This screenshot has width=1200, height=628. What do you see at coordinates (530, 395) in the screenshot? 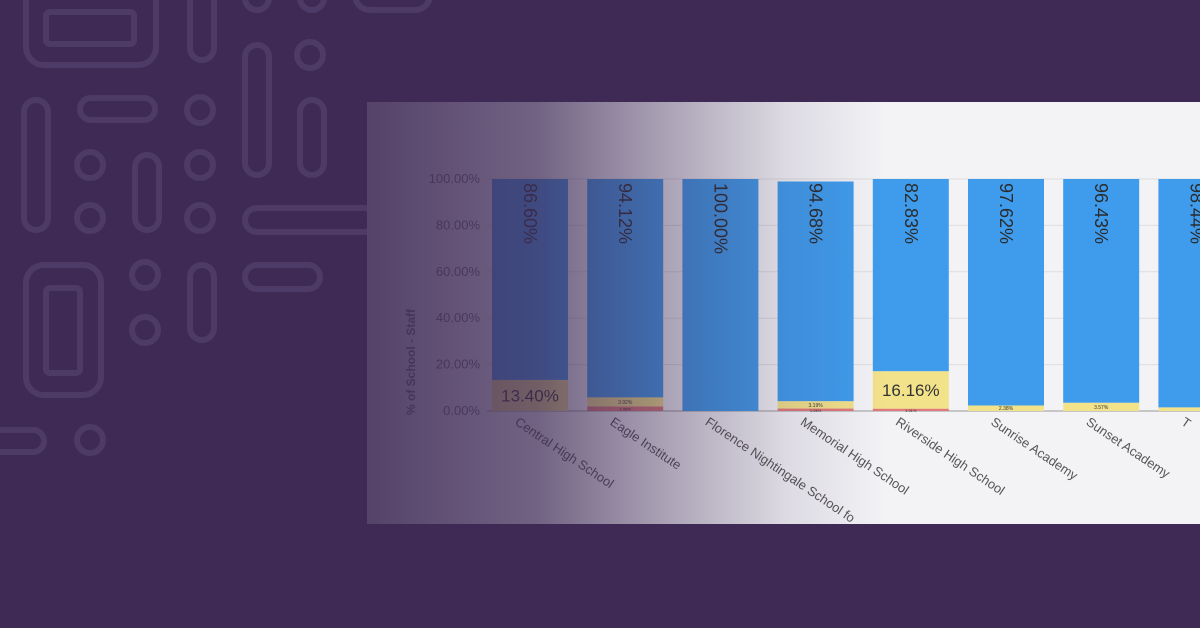
I see `bar-middle-label: 13.40%` at bounding box center [530, 395].